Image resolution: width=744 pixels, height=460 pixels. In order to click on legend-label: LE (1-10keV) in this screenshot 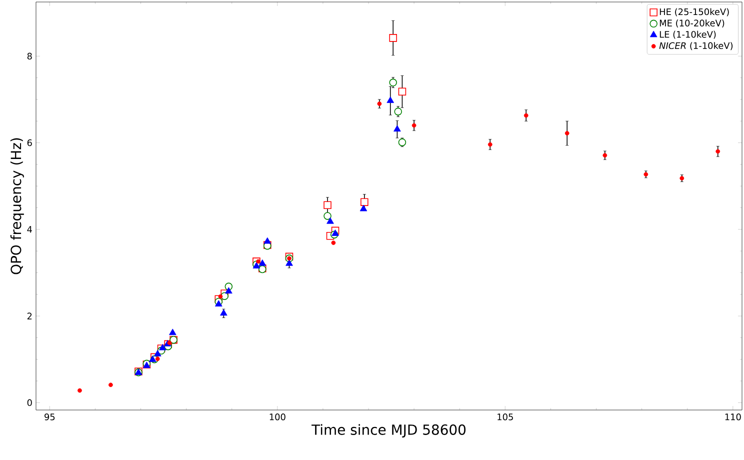, I will do `click(688, 34)`.